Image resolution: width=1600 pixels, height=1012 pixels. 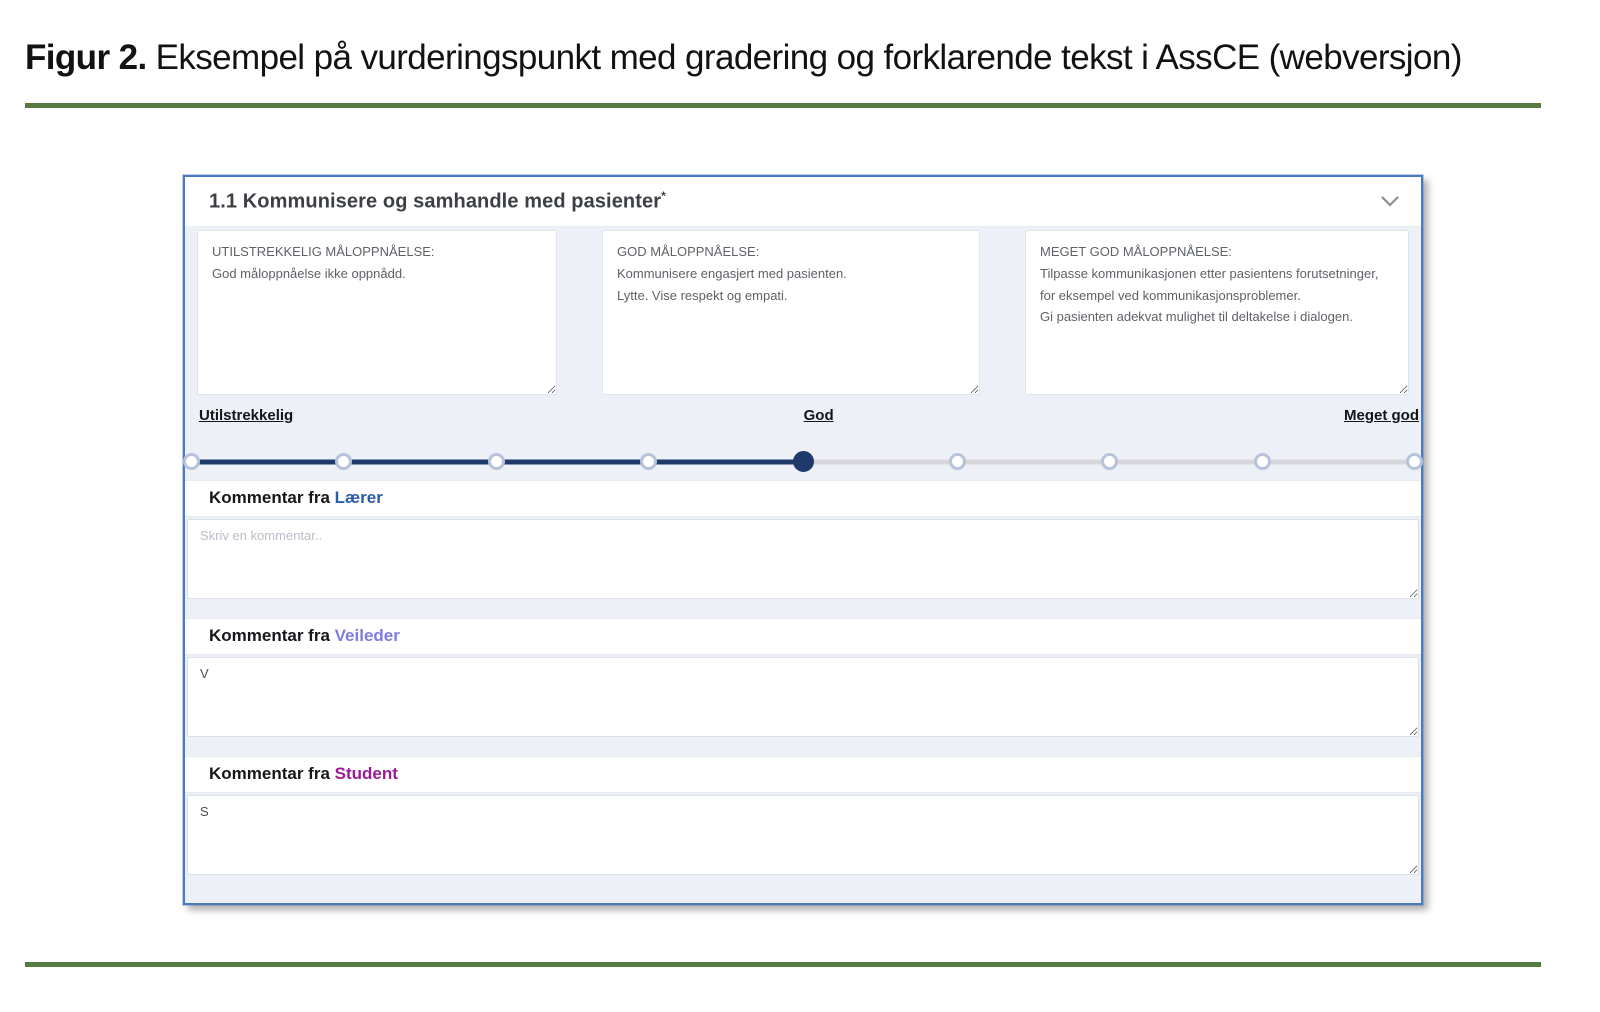 What do you see at coordinates (1390, 201) in the screenshot?
I see `chevron-down-icon` at bounding box center [1390, 201].